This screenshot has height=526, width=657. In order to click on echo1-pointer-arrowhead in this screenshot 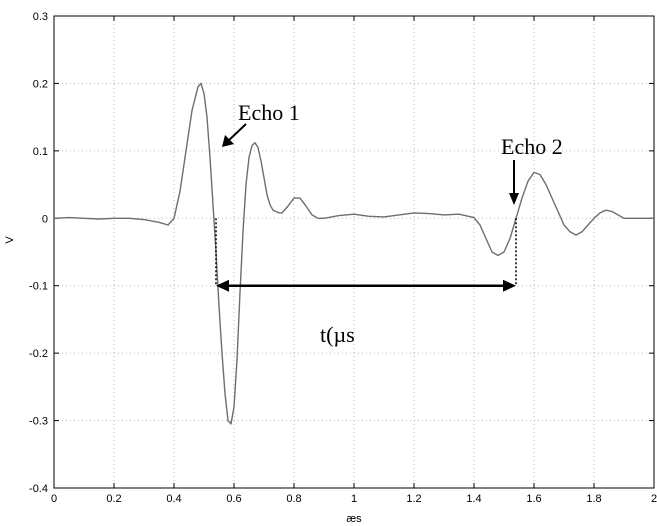, I will do `click(228, 141)`.